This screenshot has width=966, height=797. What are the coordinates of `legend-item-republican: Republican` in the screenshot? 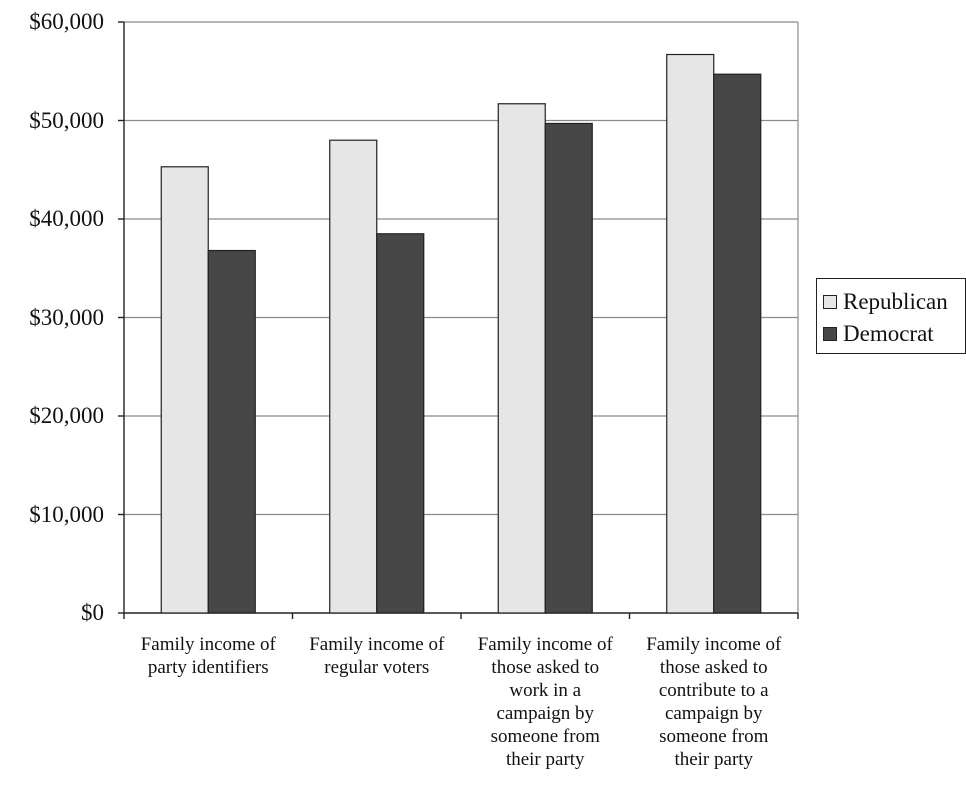 It's located at (885, 302).